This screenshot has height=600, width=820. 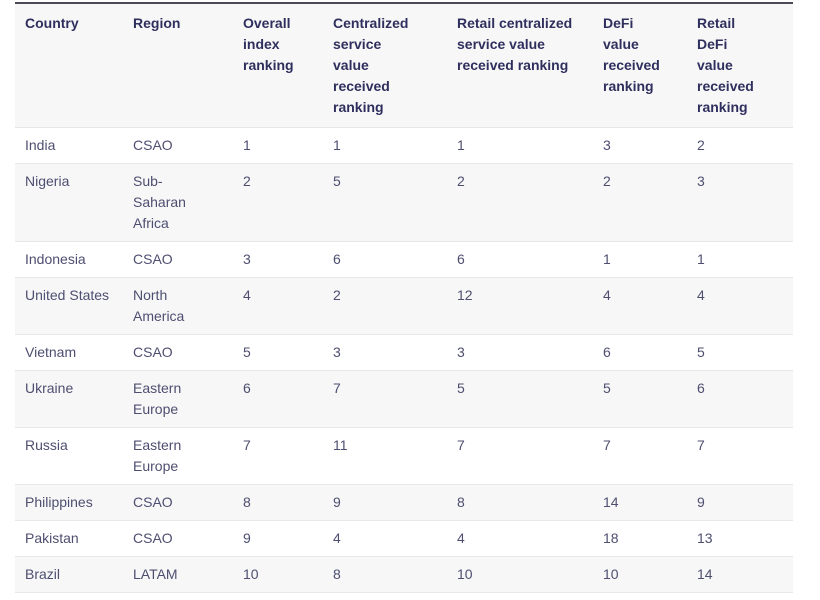 I want to click on cell-centralized-service-ranking: 6, so click(x=385, y=259).